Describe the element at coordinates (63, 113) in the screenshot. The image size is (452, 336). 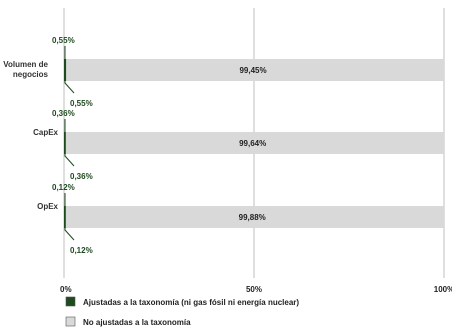
I see `data-label-aligned-top: 0,36%` at that location.